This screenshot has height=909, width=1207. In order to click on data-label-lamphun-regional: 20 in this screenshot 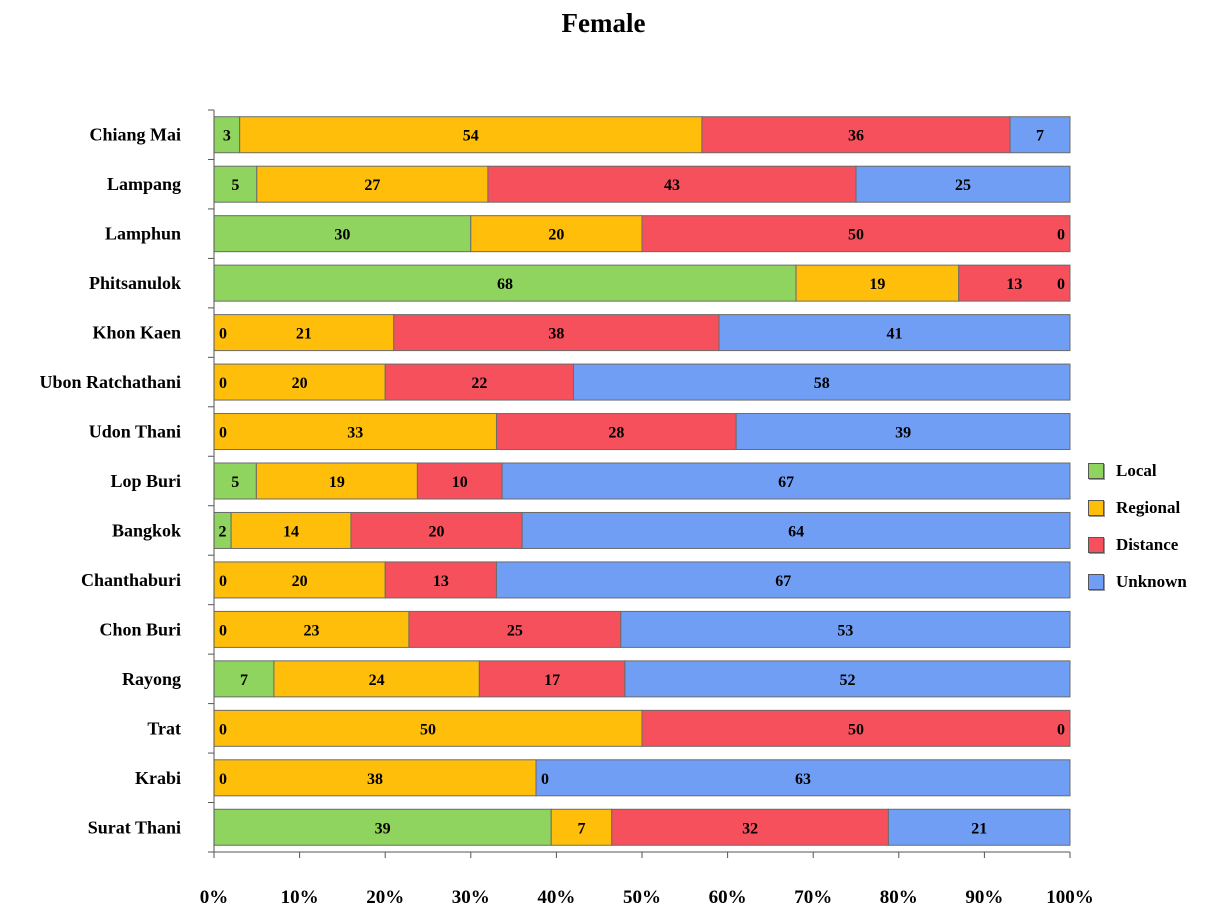, I will do `click(556, 235)`.